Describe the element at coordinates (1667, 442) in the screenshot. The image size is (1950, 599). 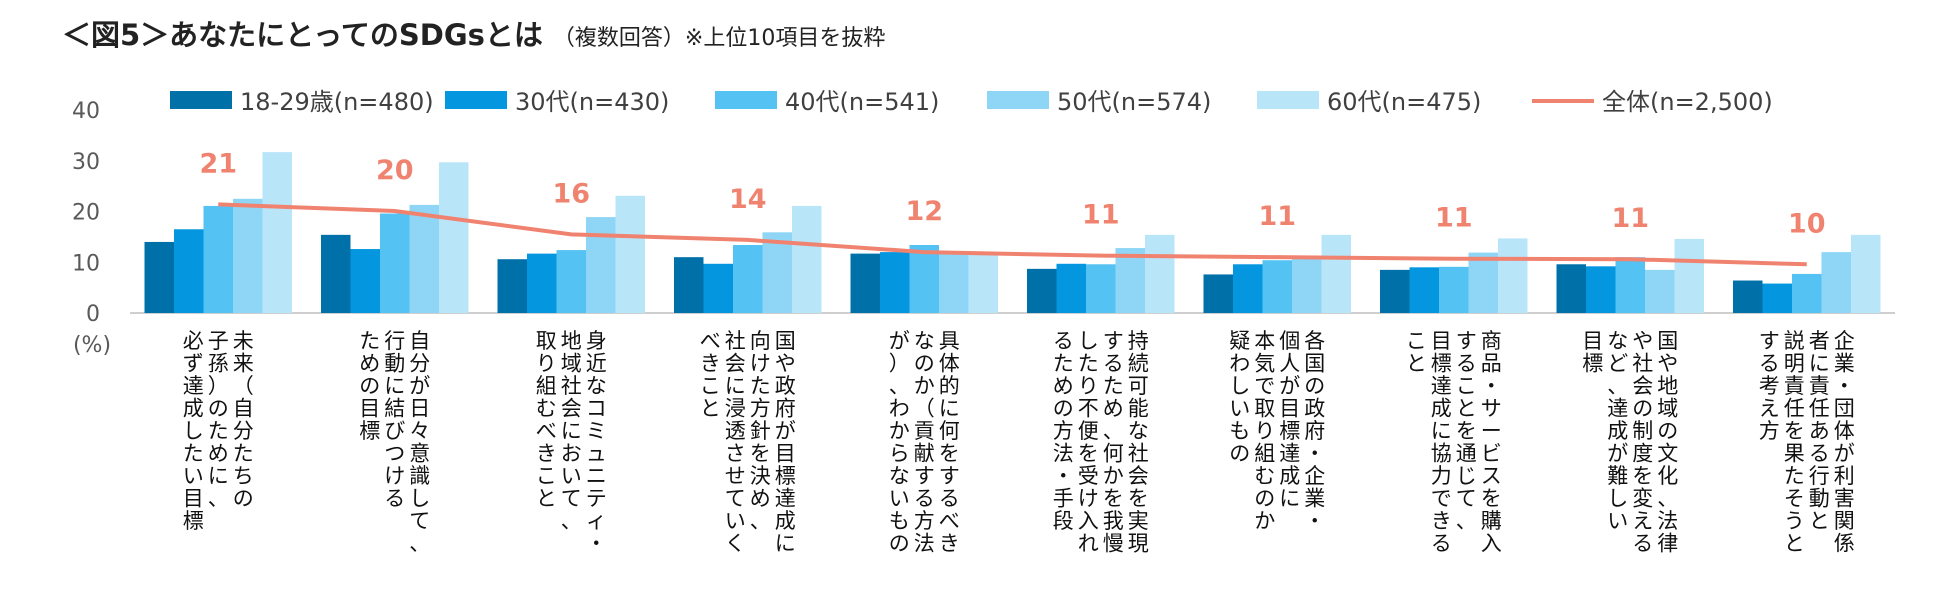
I see `category-label-line: 国や地域の文化、法律` at that location.